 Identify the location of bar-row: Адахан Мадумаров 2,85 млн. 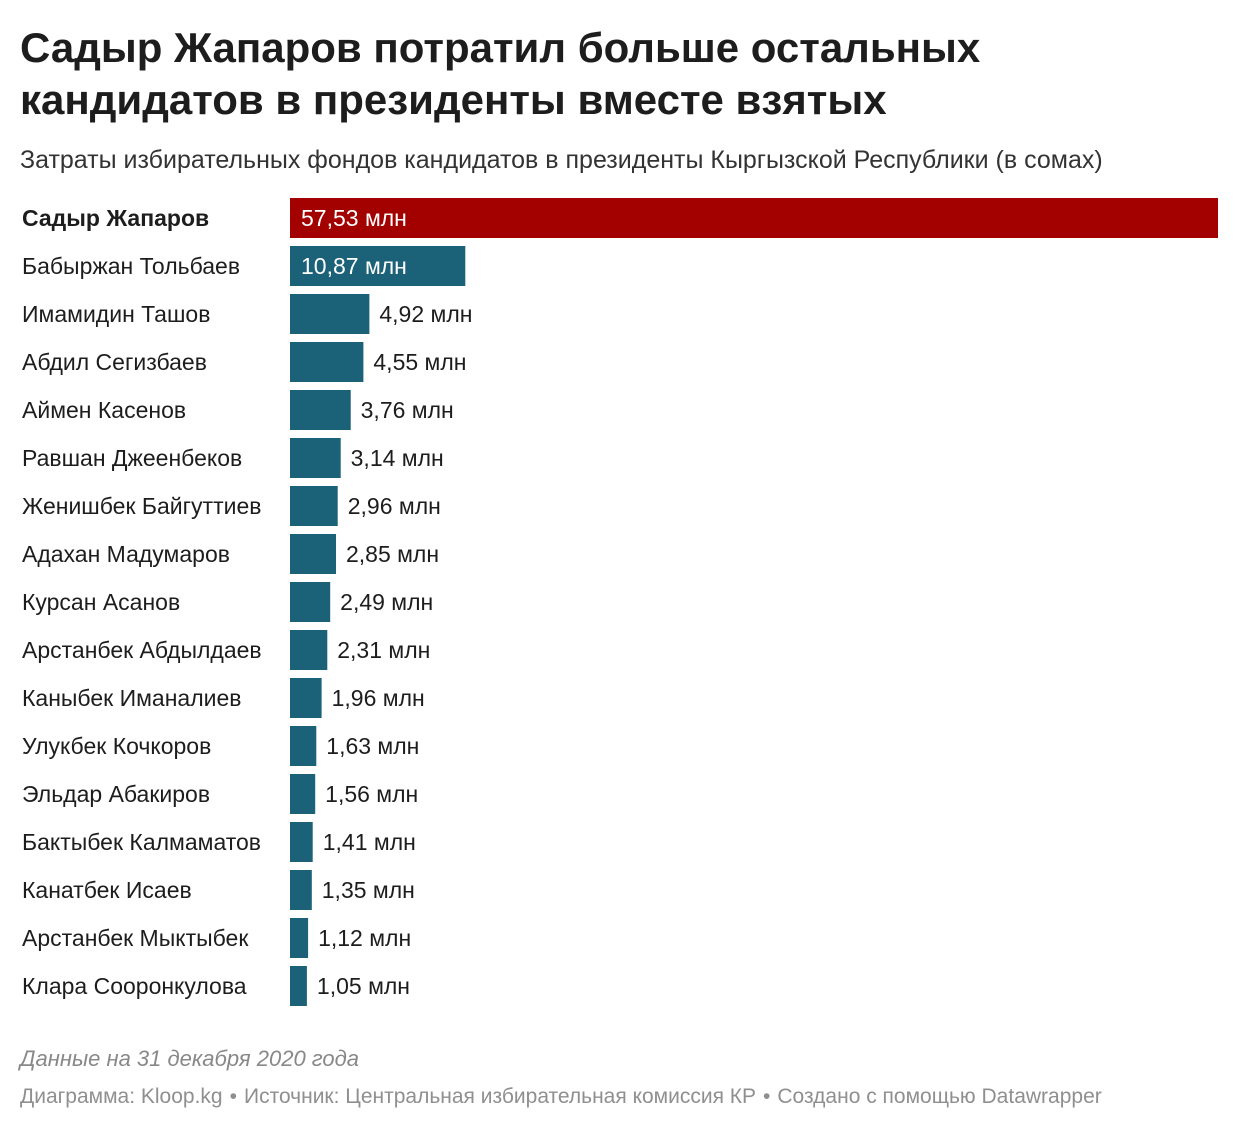
(230, 554).